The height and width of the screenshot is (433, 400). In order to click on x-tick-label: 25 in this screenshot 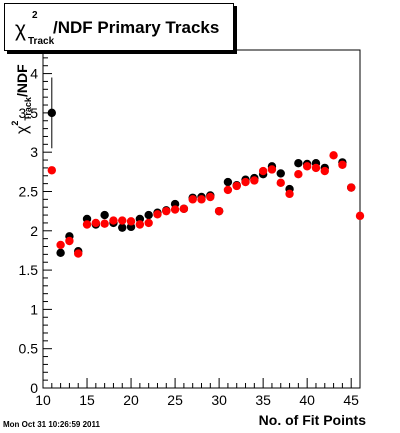, I will do `click(175, 400)`.